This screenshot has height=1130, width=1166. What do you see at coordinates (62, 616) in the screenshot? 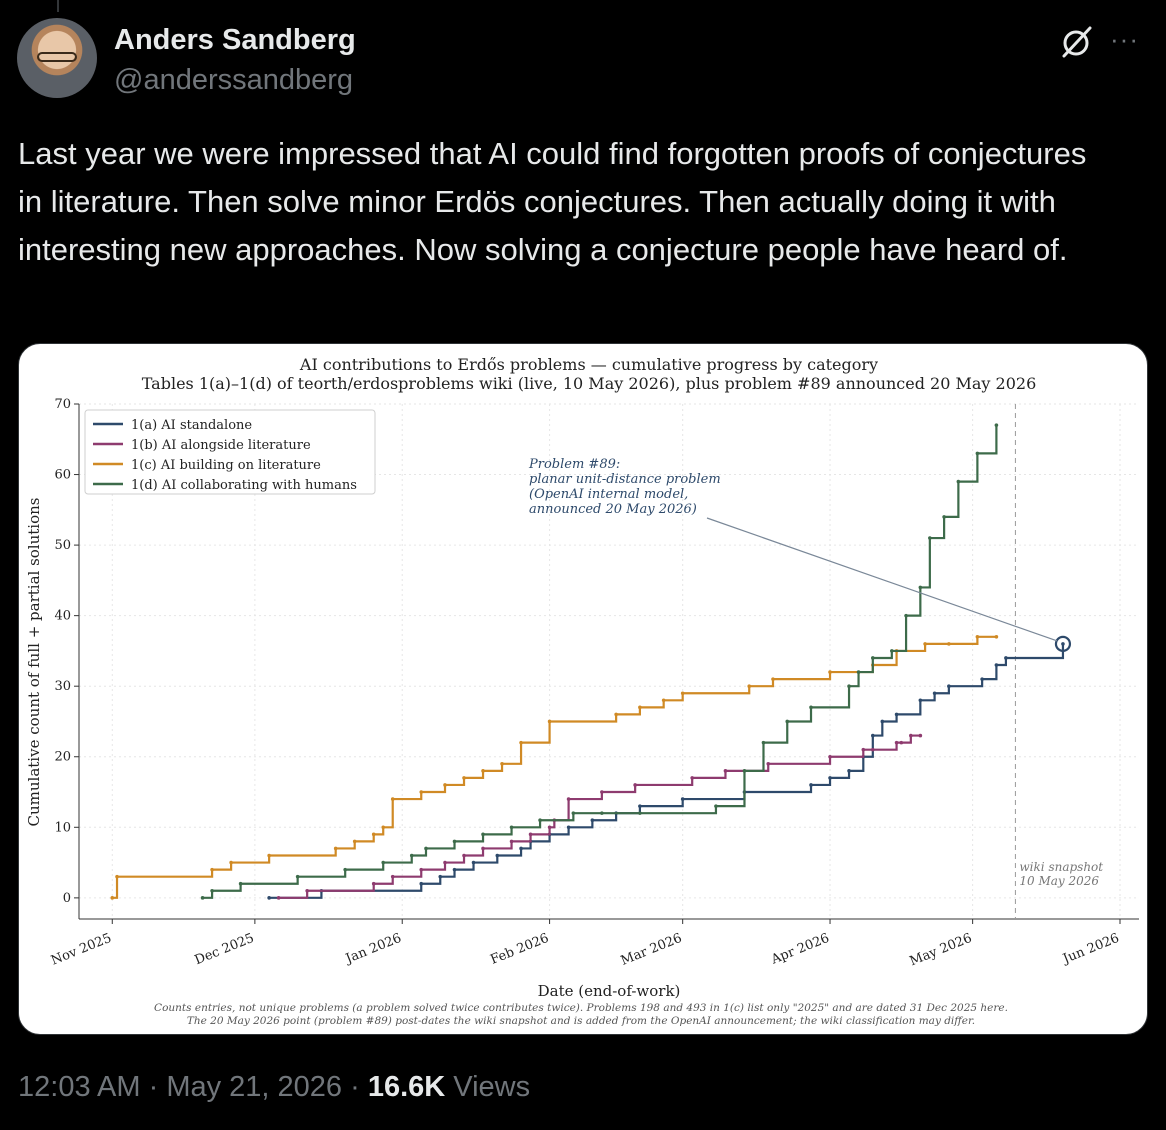
I see `y-tick-label: 40` at bounding box center [62, 616].